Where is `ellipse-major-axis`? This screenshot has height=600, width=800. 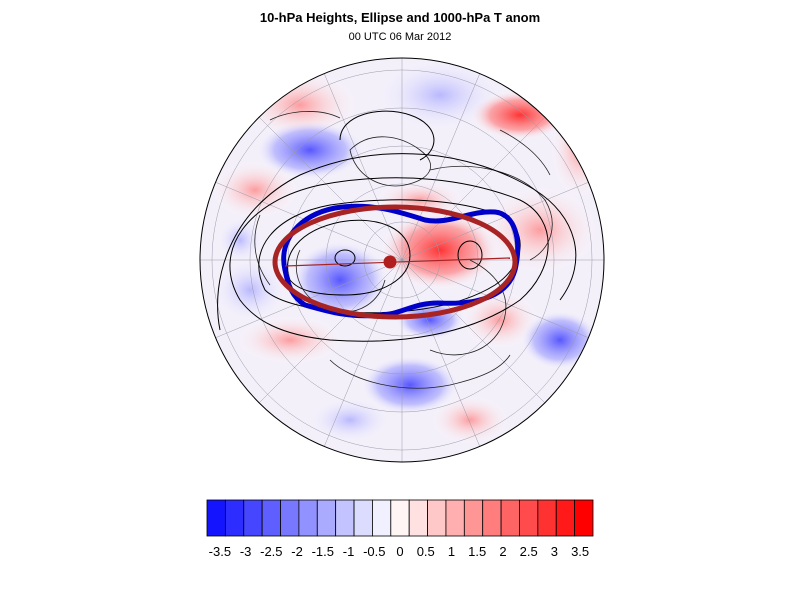 ellipse-major-axis is located at coordinates (397, 262).